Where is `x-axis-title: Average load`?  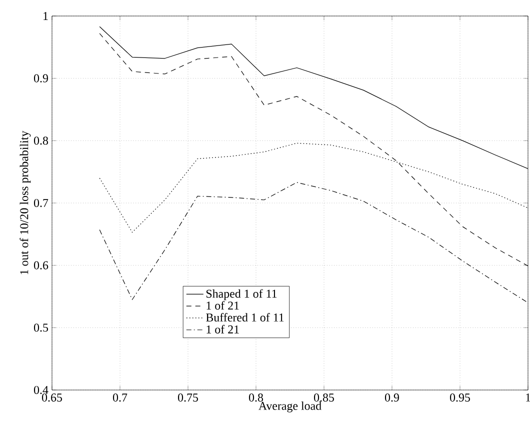
x-axis-title: Average load is located at coordinates (290, 407).